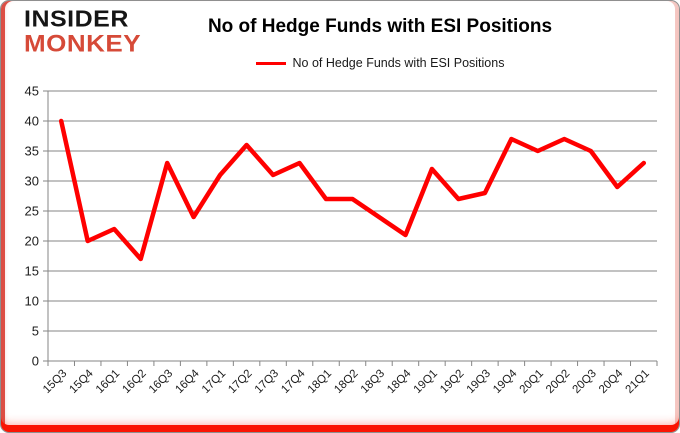  What do you see at coordinates (32, 121) in the screenshot?
I see `y-axis-label: 40` at bounding box center [32, 121].